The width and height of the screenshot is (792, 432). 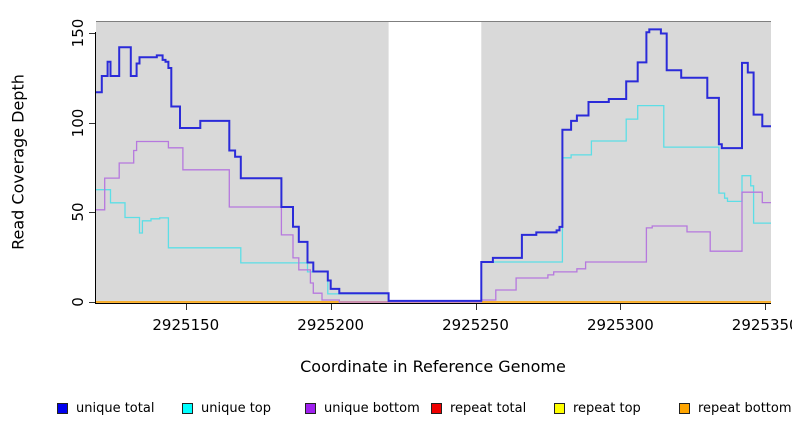 What do you see at coordinates (186, 325) in the screenshot?
I see `x-tick-label: 2925150` at bounding box center [186, 325].